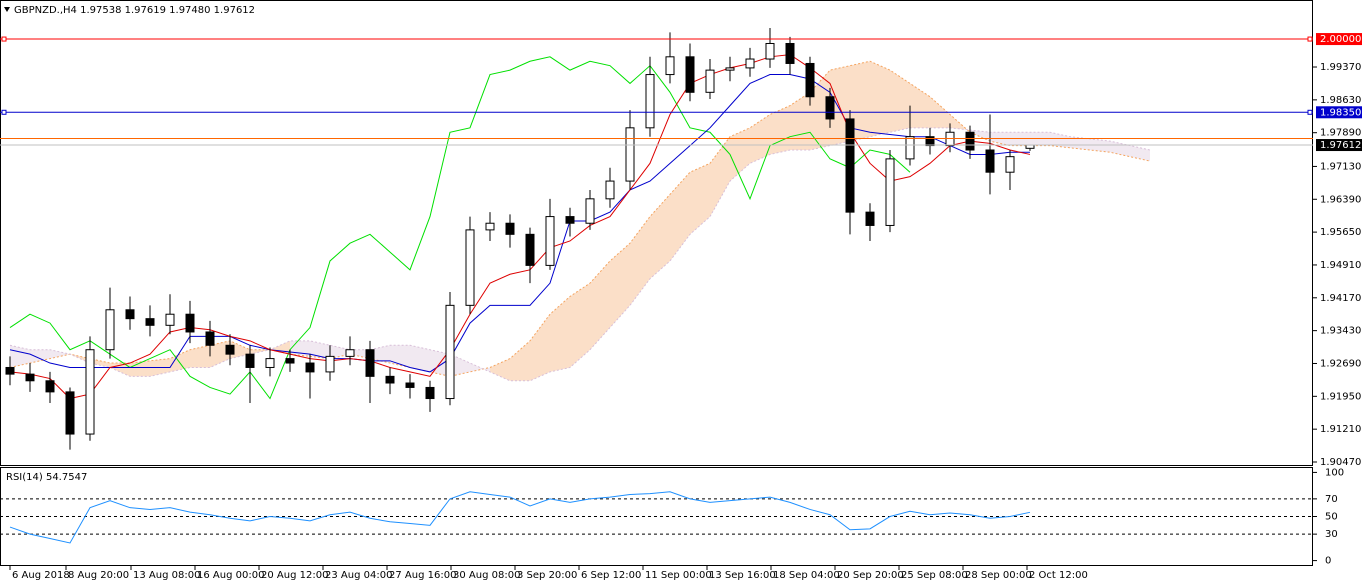 Image resolution: width=1362 pixels, height=584 pixels. I want to click on y-tick-label: 1.90470, so click(1340, 462).